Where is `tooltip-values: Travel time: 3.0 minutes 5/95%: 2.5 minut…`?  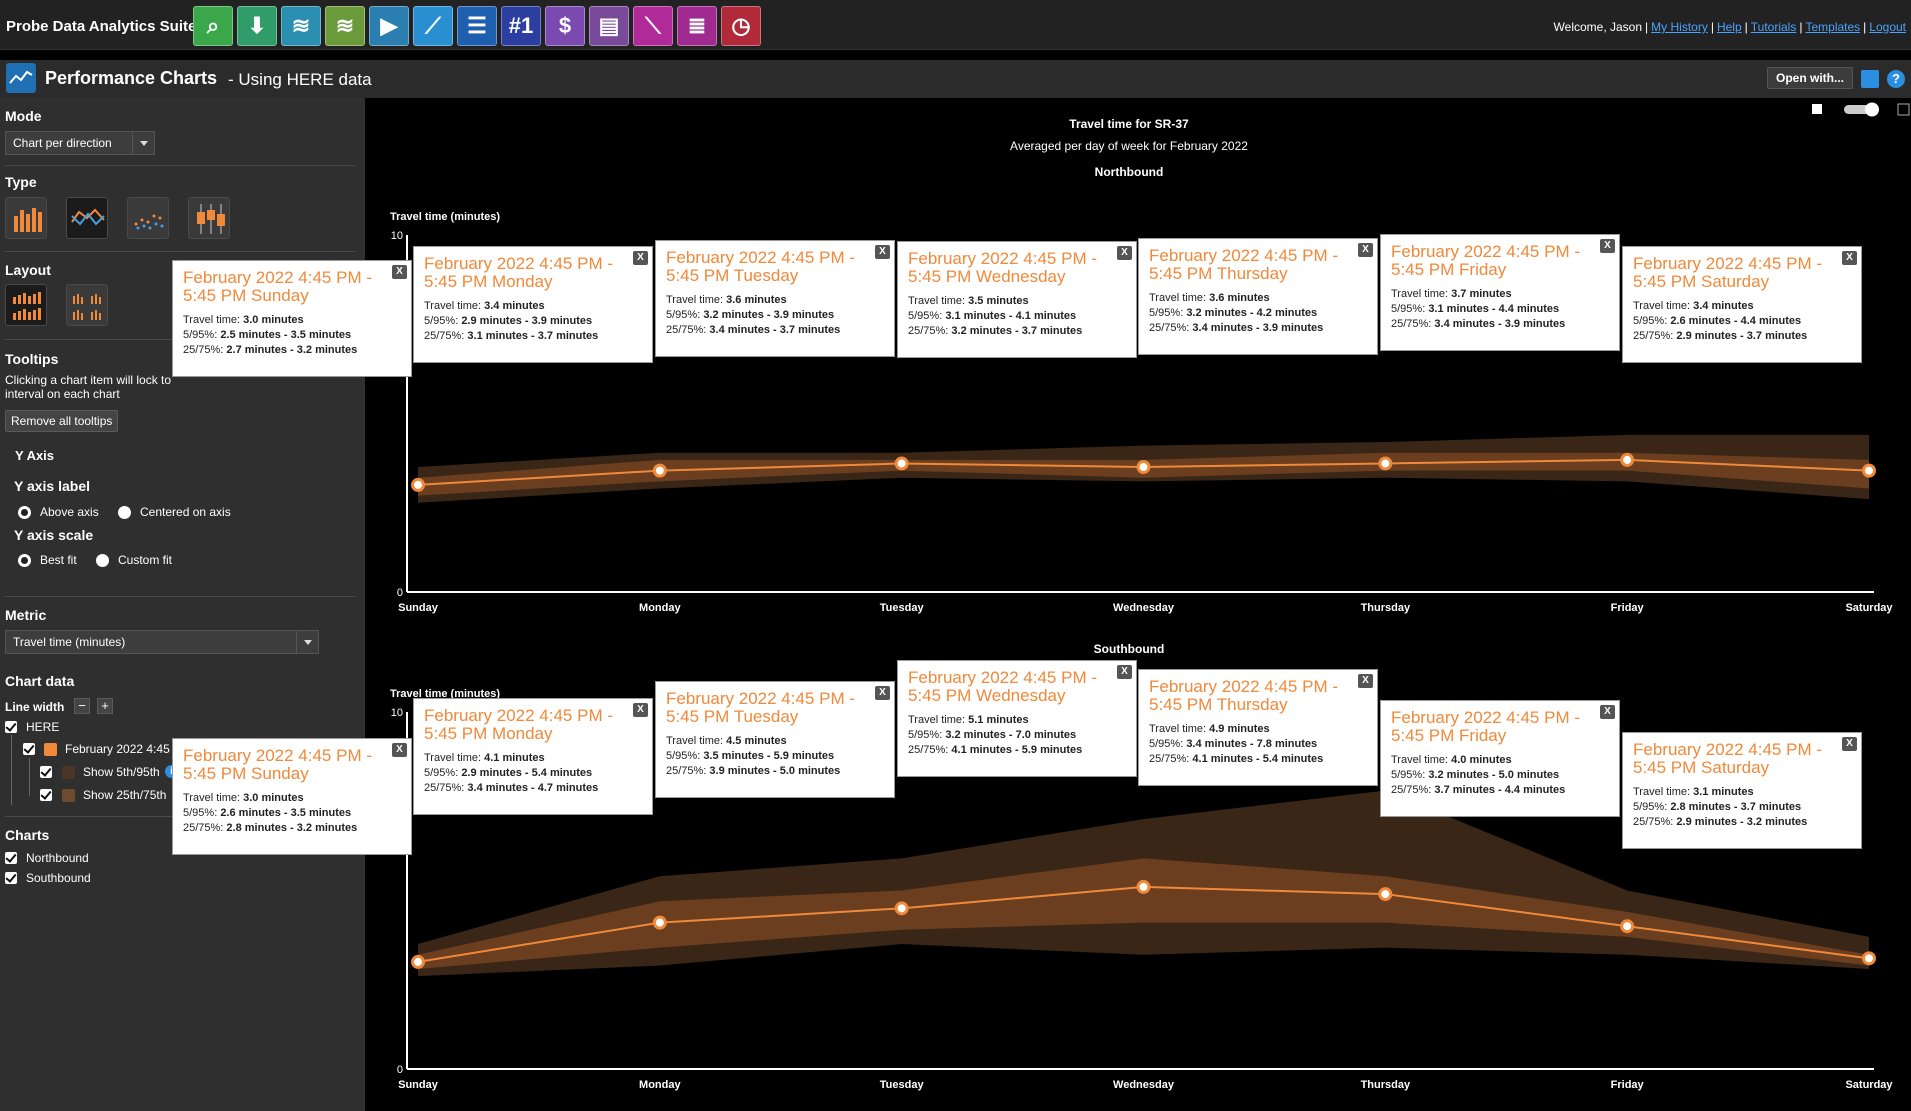 tooltip-values: Travel time: 3.0 minutes 5/95%: 2.5 minut… is located at coordinates (270, 335).